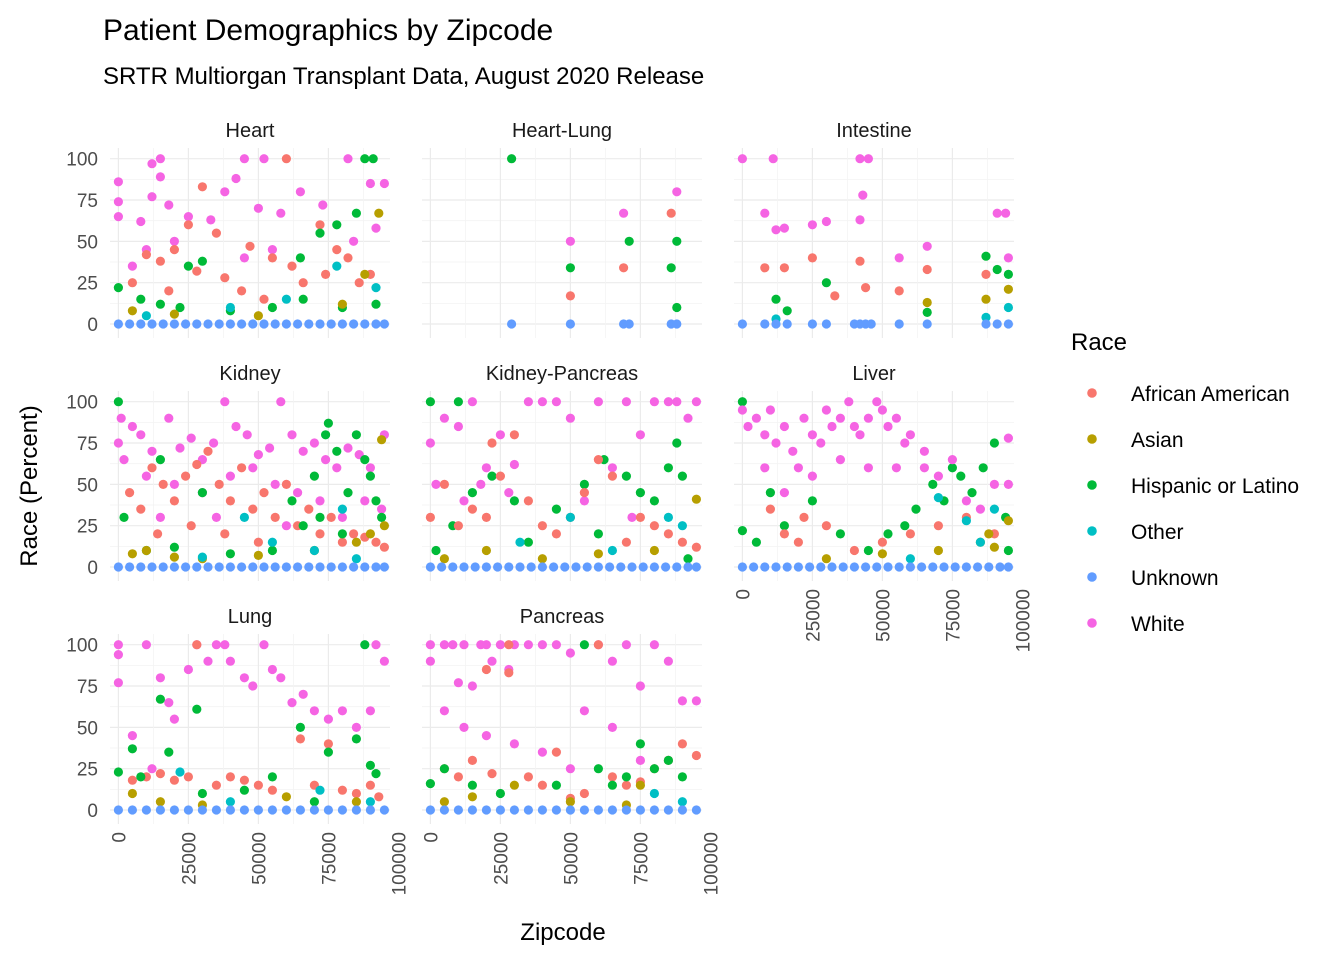 This screenshot has height=960, width=1344. What do you see at coordinates (1092, 439) in the screenshot?
I see `legend-key` at bounding box center [1092, 439].